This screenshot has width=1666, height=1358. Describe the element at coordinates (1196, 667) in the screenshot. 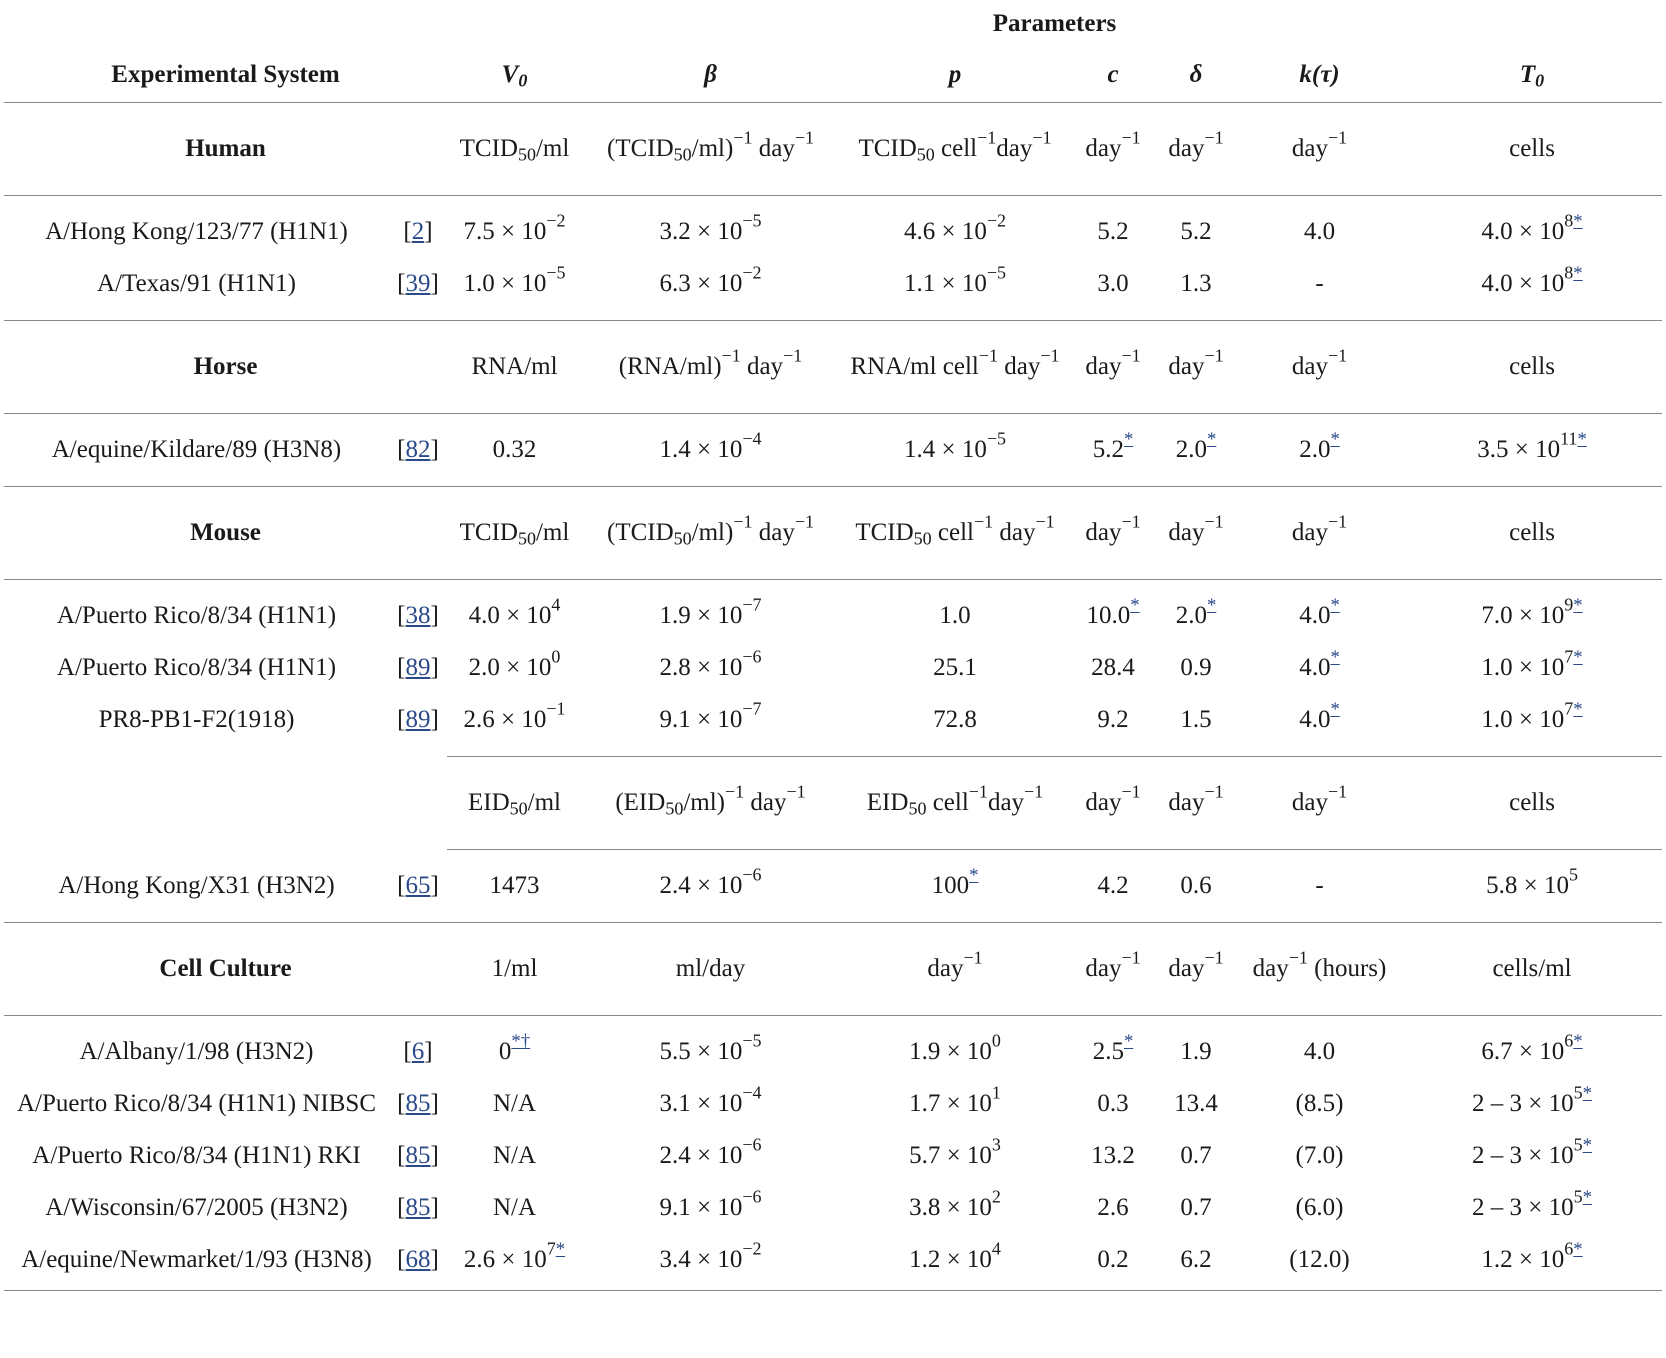

I see `value-delta: 0.9` at that location.